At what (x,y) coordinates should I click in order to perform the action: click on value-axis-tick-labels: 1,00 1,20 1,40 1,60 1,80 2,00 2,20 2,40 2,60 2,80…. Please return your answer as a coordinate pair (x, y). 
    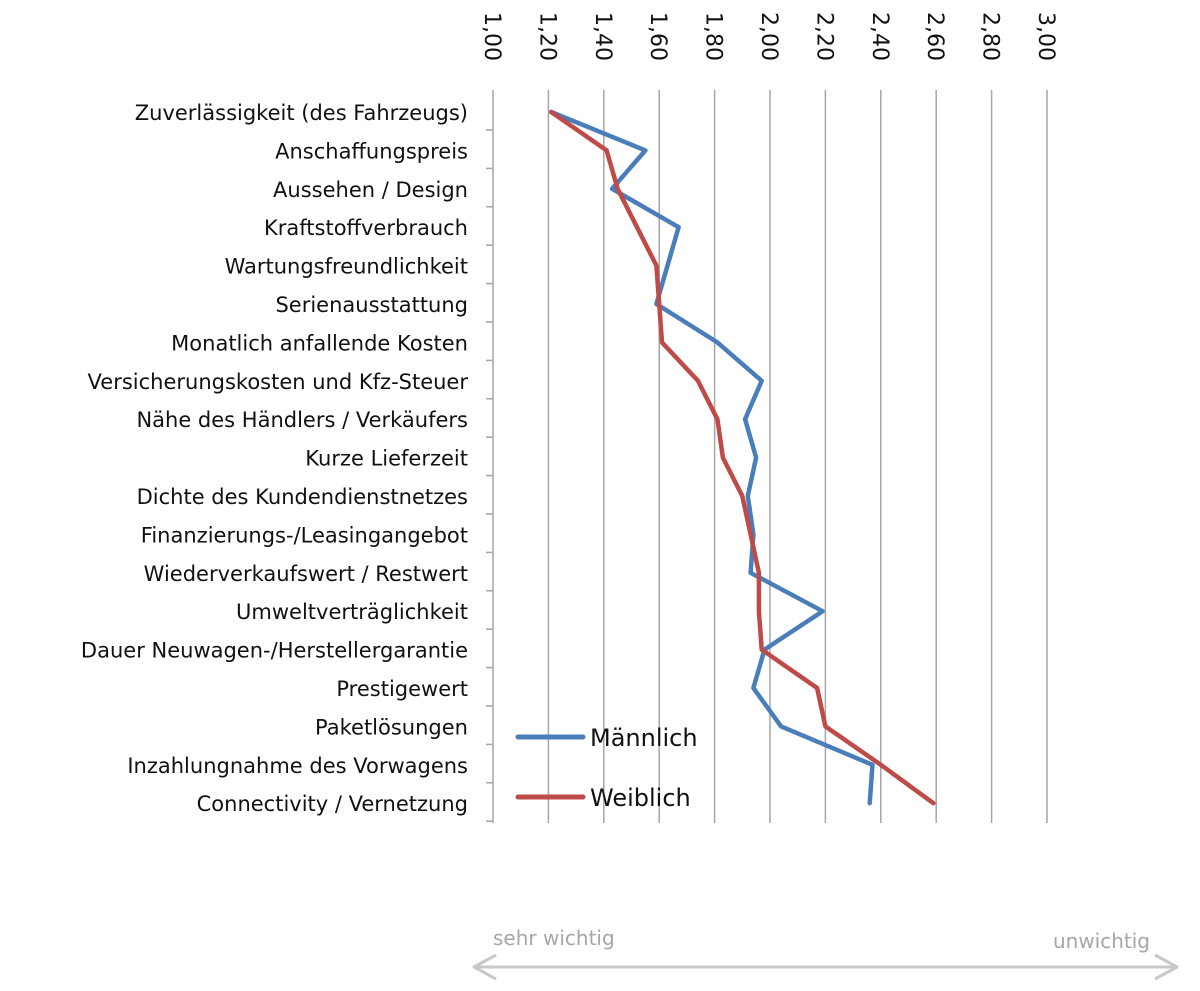
    Looking at the image, I should click on (768, 36).